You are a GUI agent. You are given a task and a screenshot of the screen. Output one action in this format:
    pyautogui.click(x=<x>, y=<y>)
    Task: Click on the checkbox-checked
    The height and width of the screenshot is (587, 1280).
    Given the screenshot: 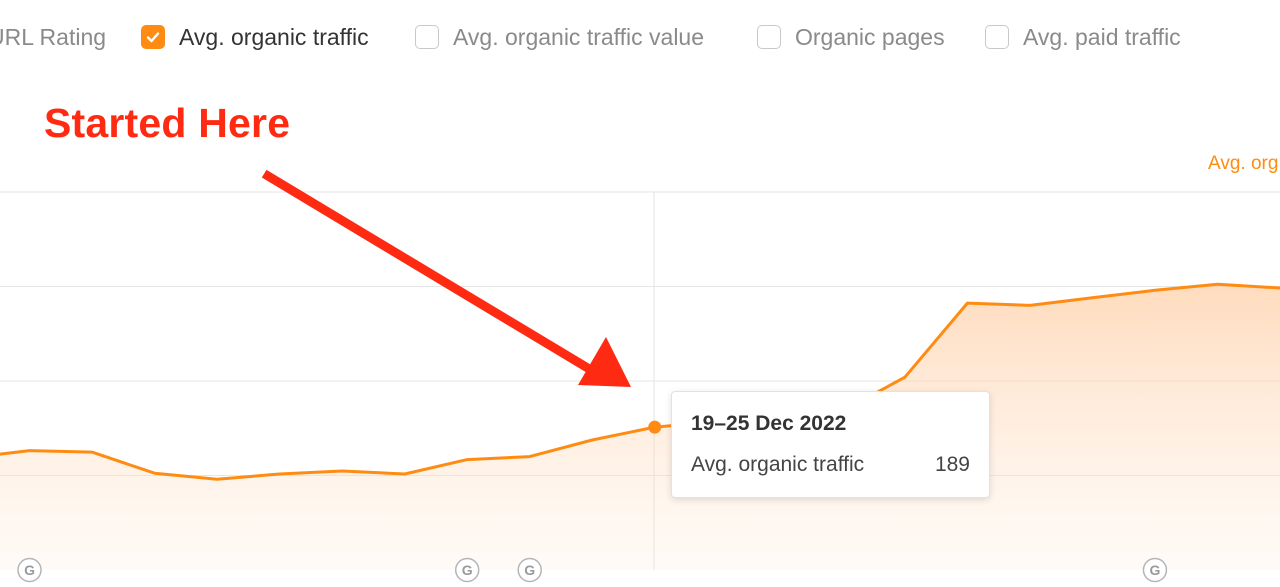 What is the action you would take?
    pyautogui.click(x=153, y=37)
    